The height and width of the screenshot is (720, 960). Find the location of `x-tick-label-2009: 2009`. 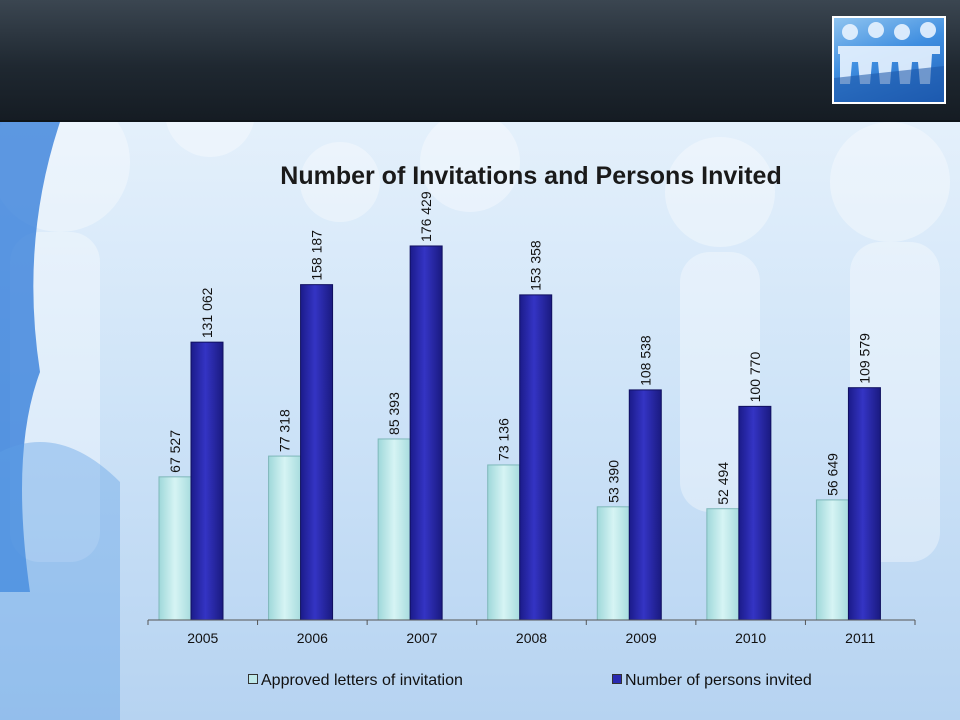

x-tick-label-2009: 2009 is located at coordinates (640, 638).